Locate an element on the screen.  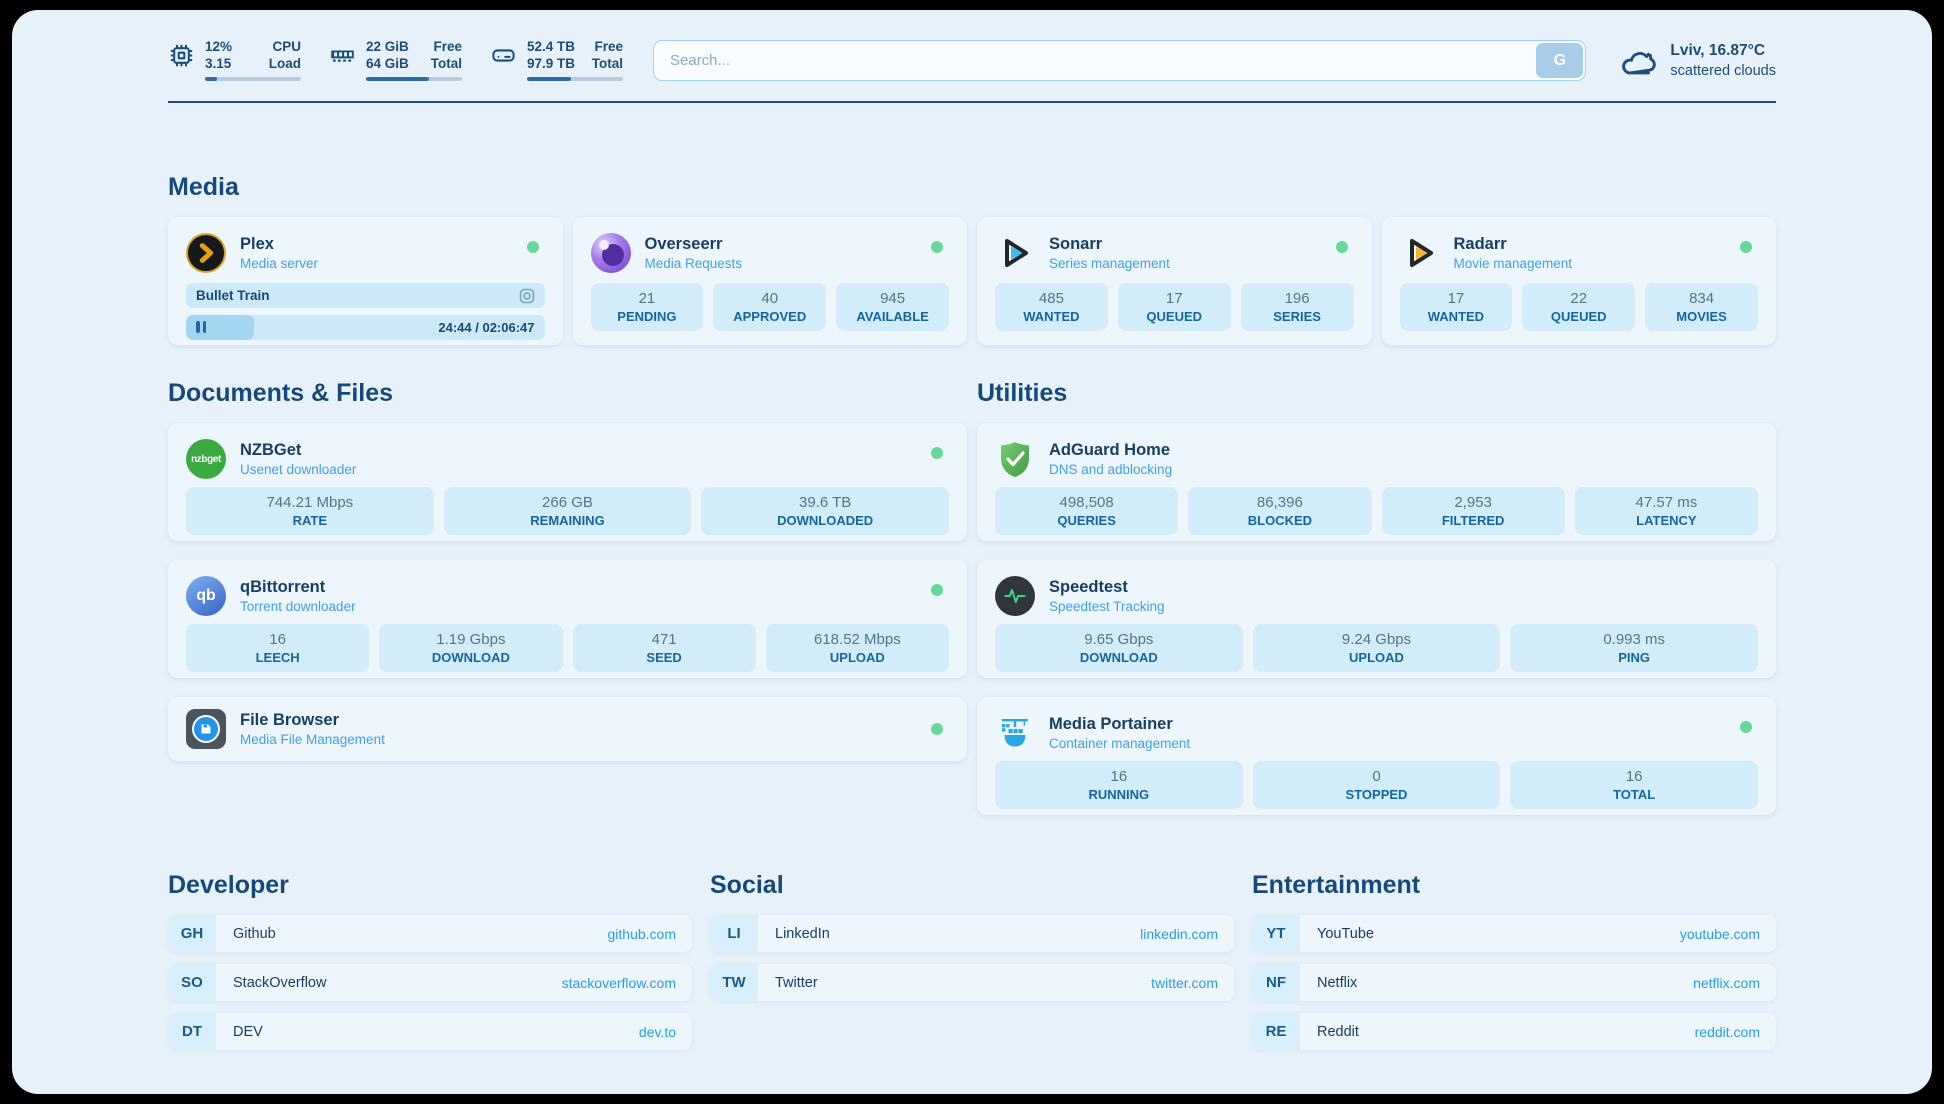
bookmark-abbr: LI is located at coordinates (734, 933).